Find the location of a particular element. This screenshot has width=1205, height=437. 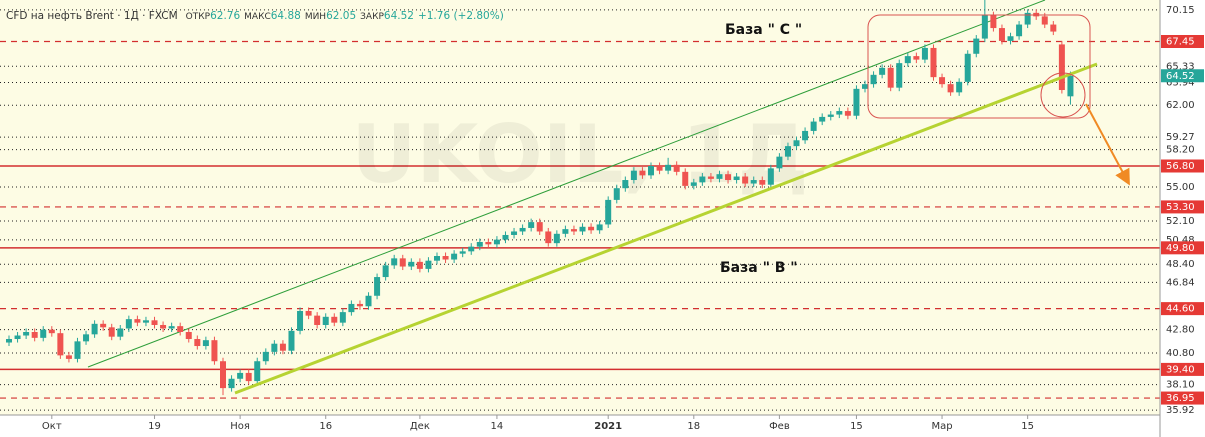

x-tick-label: 19 is located at coordinates (154, 426).